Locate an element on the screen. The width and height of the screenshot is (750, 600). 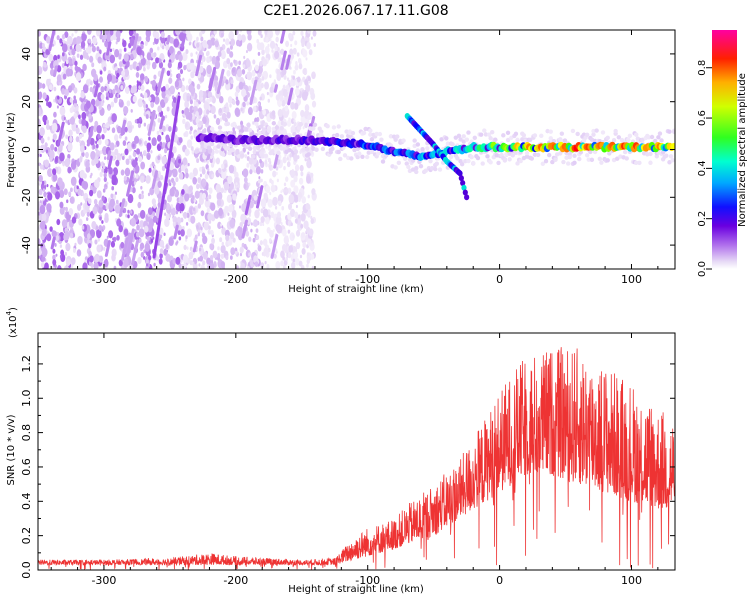
branch-segment is located at coordinates (467, 197).